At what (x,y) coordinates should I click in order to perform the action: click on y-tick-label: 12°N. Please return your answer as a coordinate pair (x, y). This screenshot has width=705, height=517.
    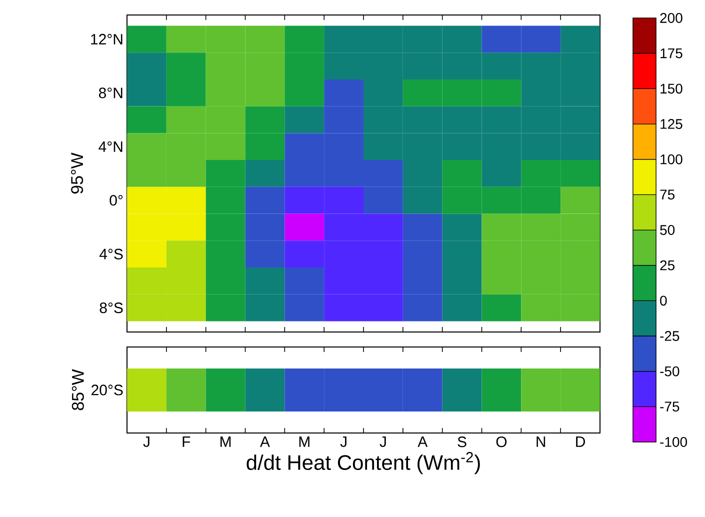
    Looking at the image, I should click on (106, 39).